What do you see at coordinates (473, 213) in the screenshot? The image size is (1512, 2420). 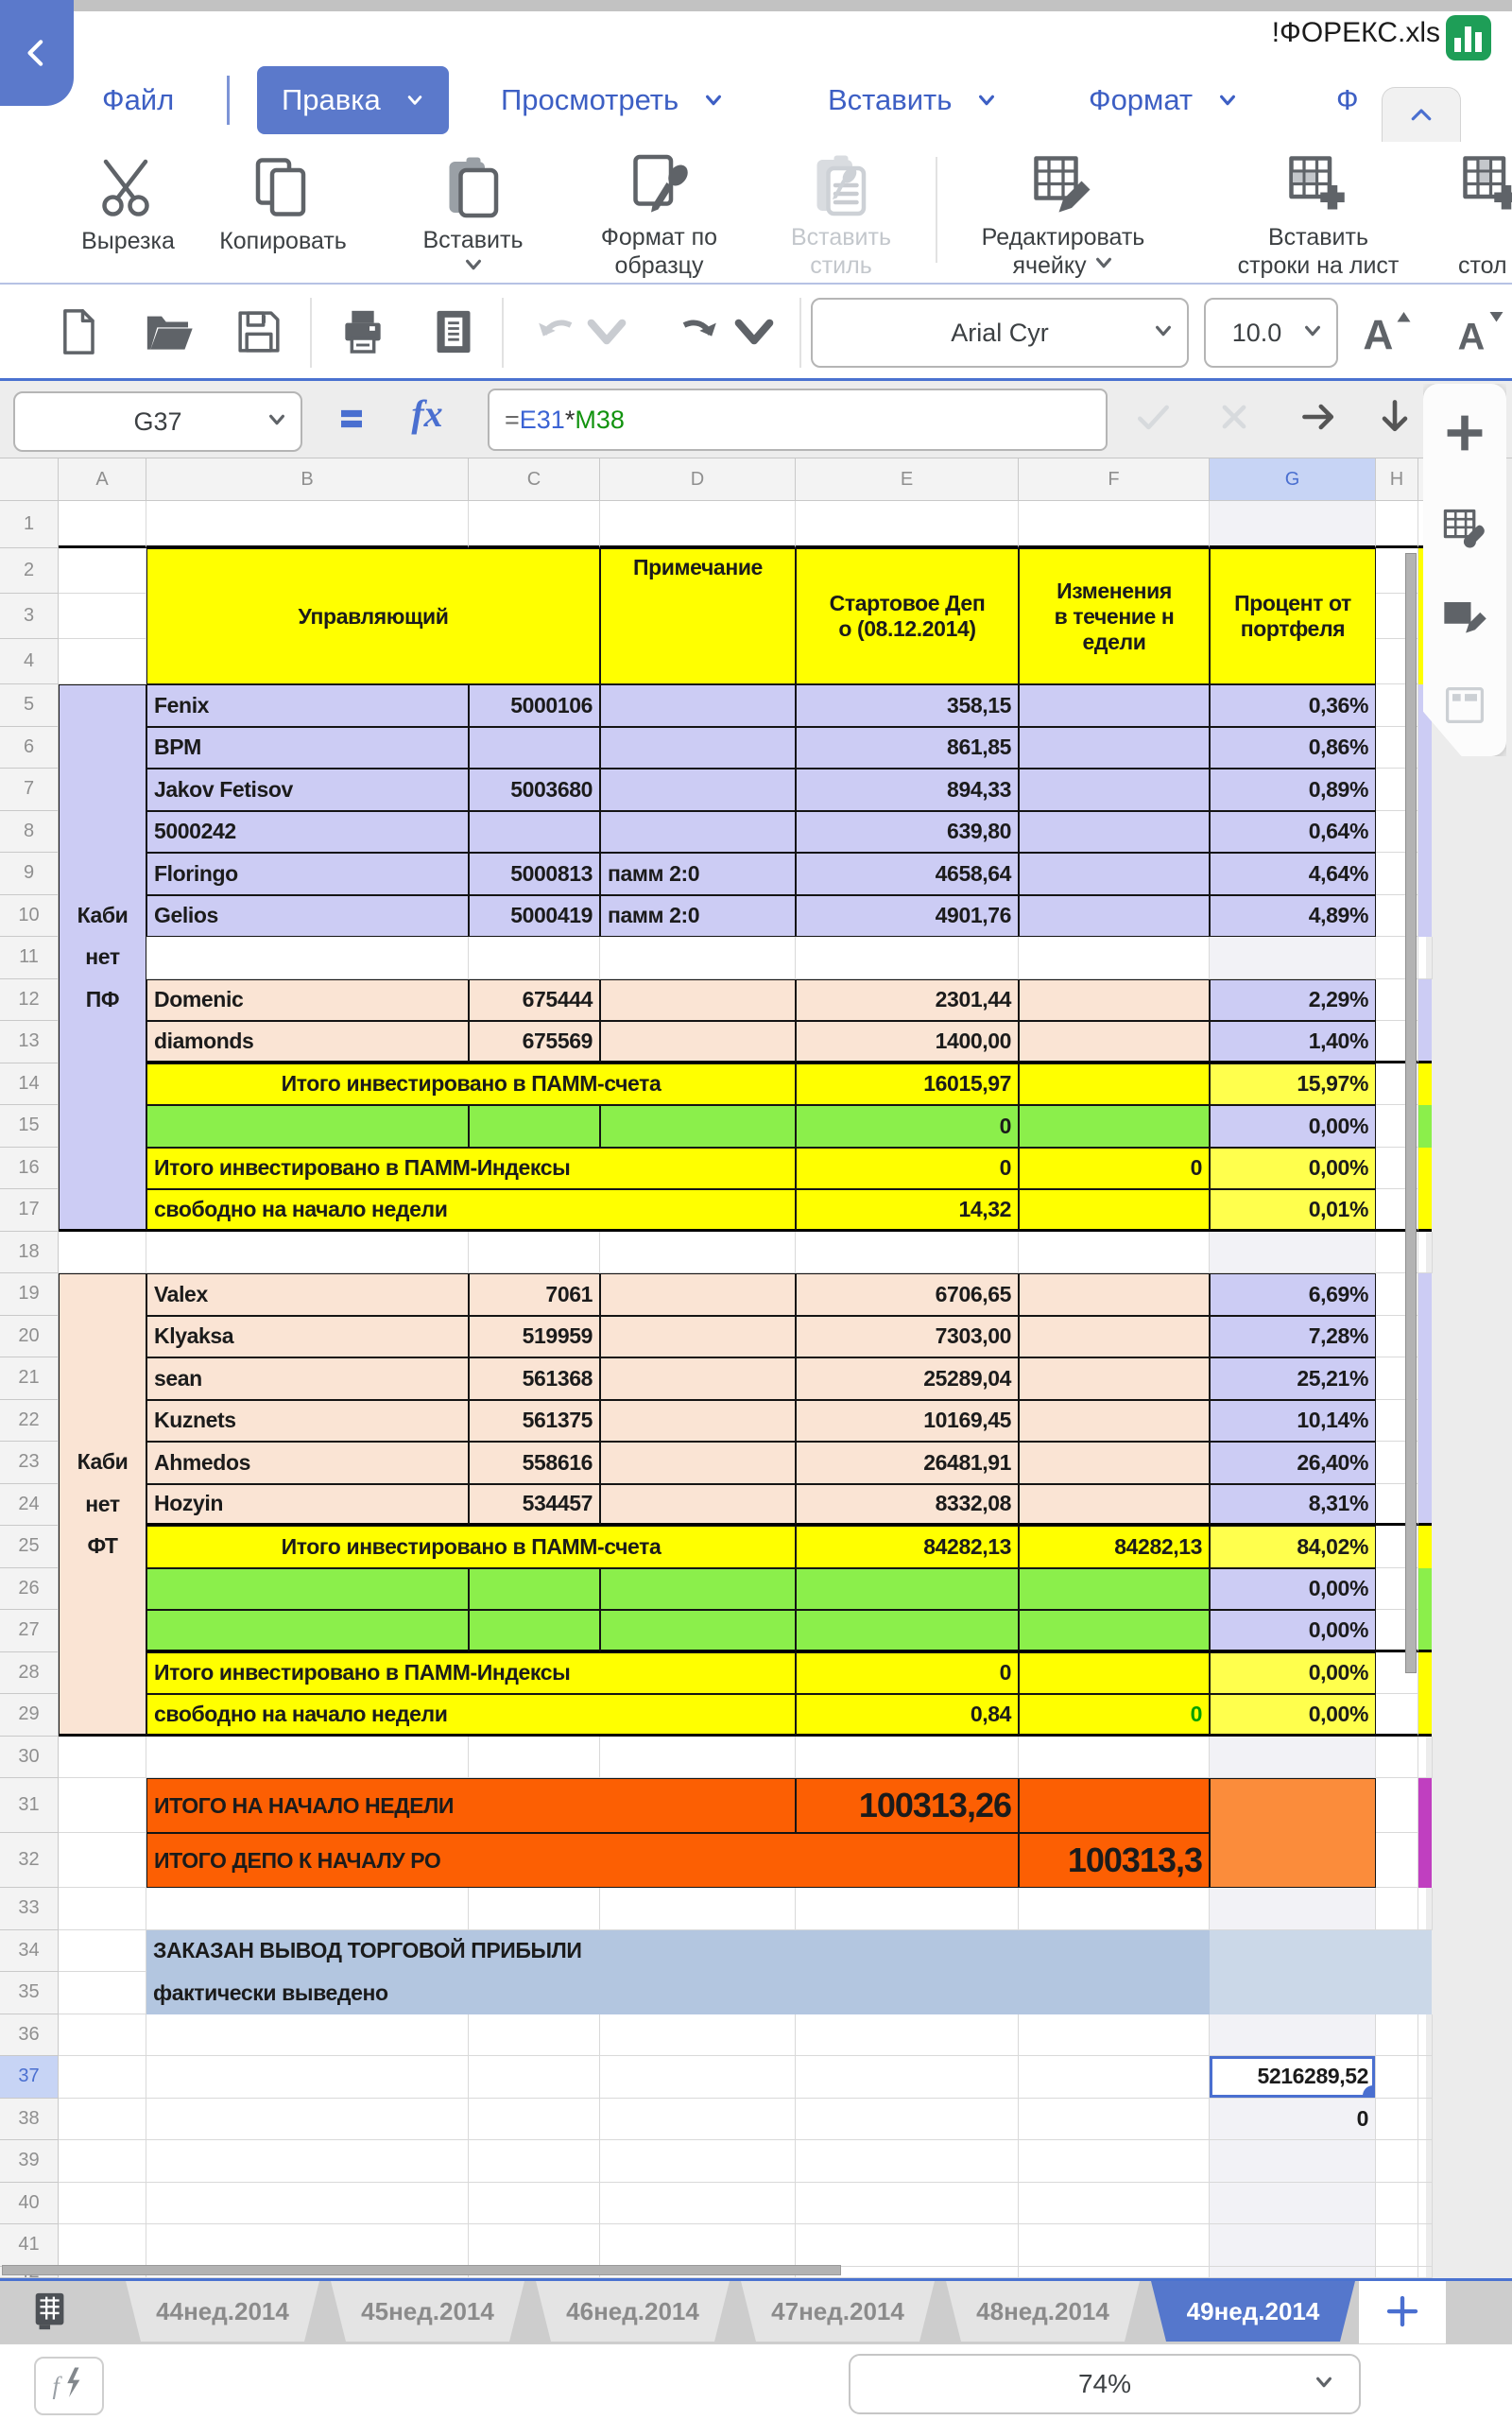 I see `paste-button: Вставить` at bounding box center [473, 213].